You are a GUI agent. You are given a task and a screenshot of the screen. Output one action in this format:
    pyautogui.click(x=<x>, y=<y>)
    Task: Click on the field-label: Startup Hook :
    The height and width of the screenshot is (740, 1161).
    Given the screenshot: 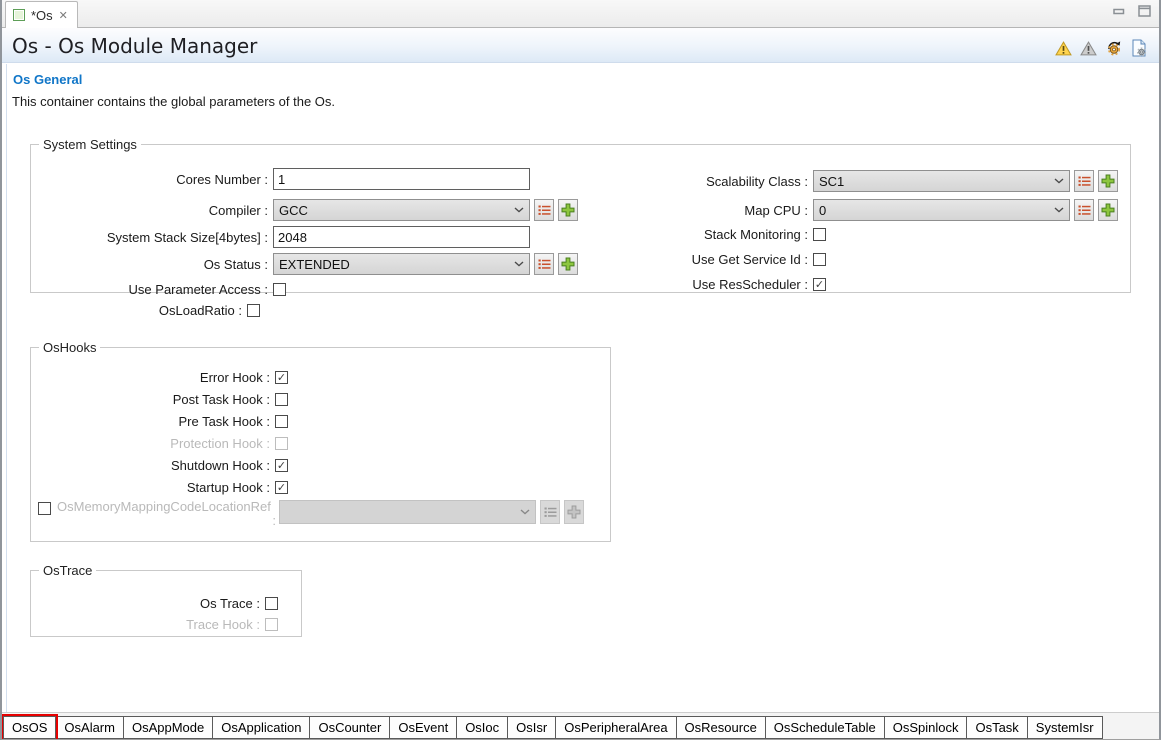 What is the action you would take?
    pyautogui.click(x=228, y=487)
    